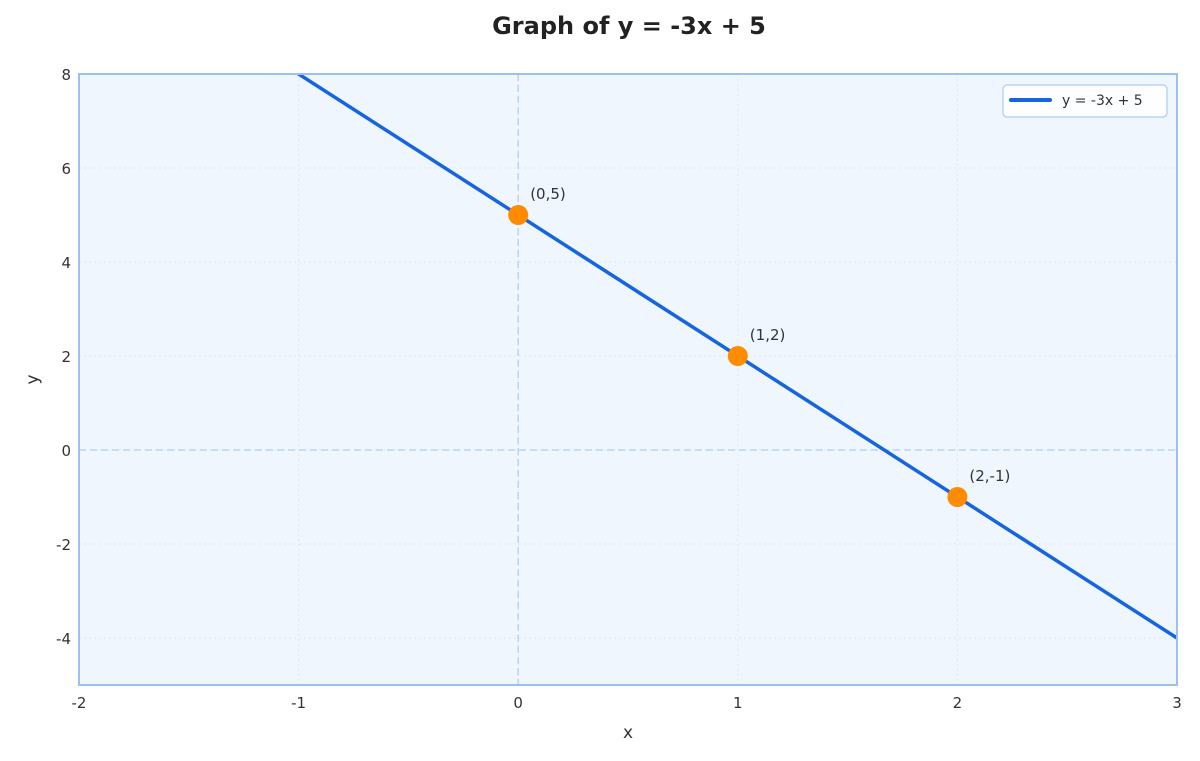 The image size is (1200, 761). What do you see at coordinates (66, 357) in the screenshot?
I see `y-tick-label: 2` at bounding box center [66, 357].